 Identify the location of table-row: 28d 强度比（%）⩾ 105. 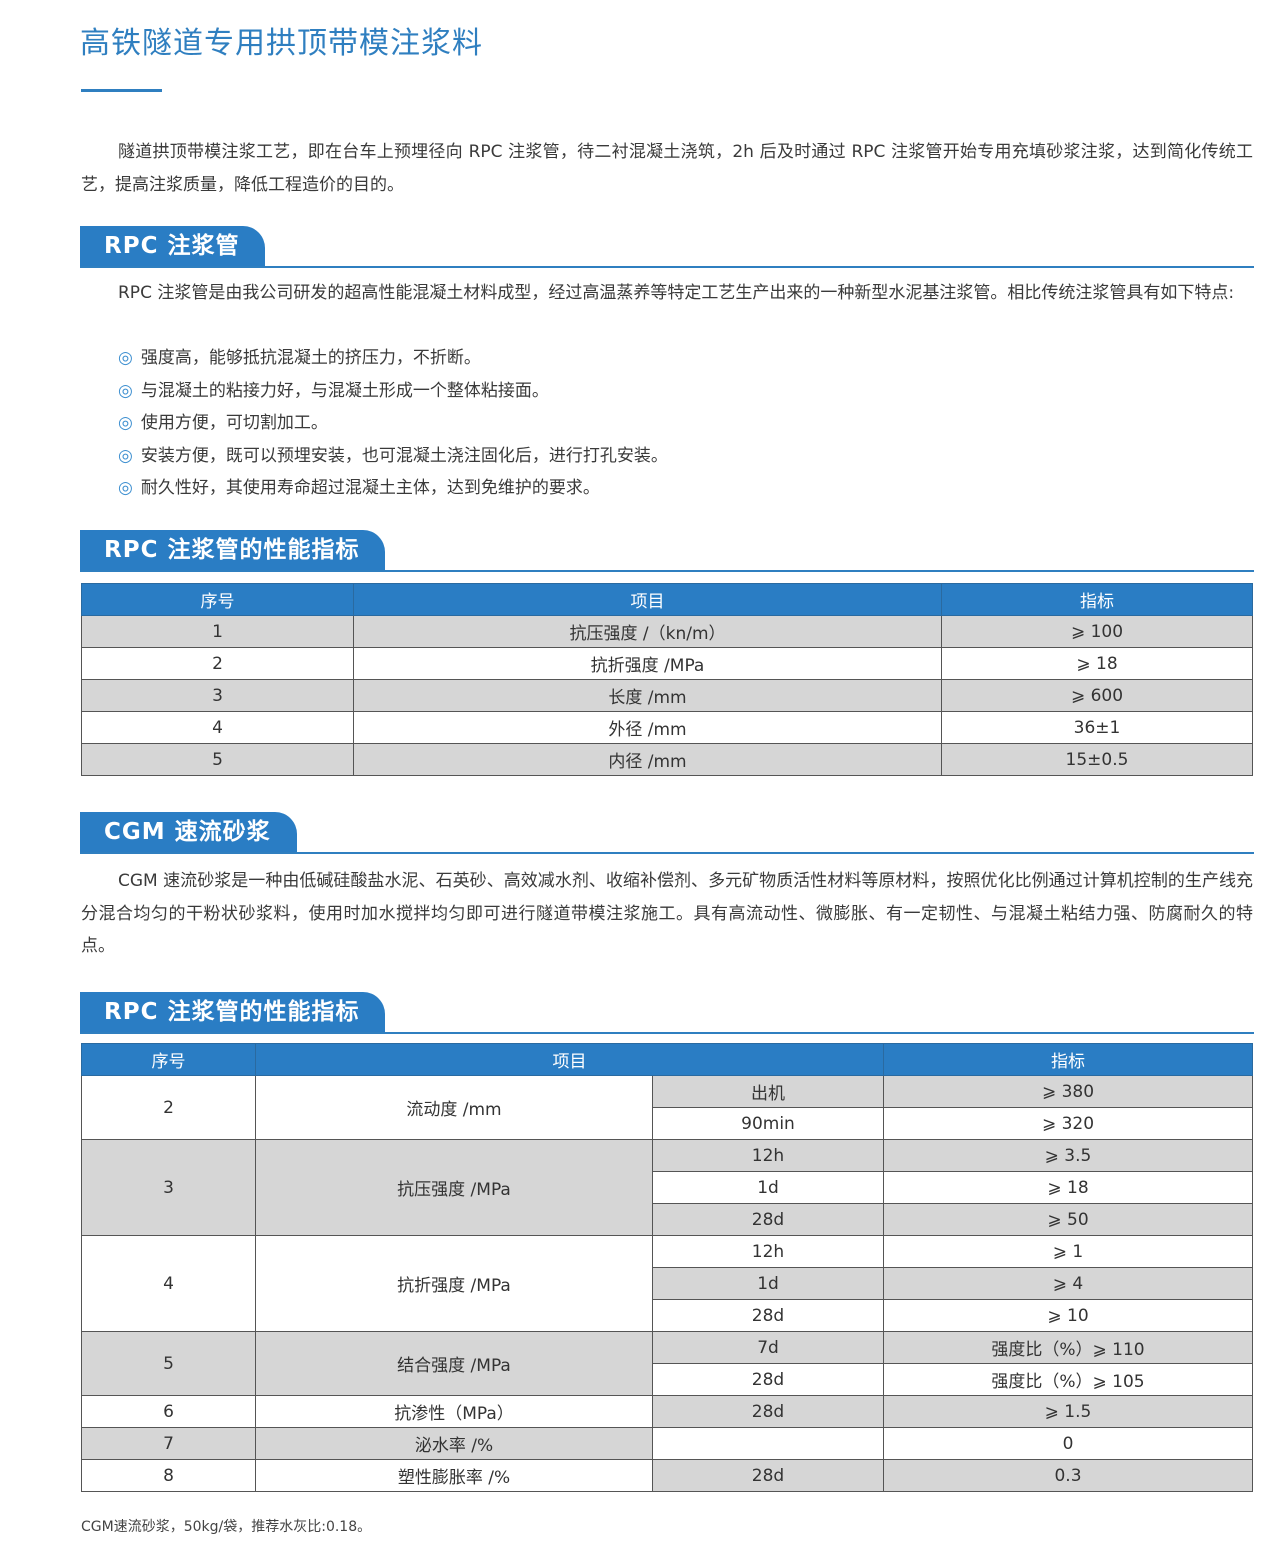
(667, 1379).